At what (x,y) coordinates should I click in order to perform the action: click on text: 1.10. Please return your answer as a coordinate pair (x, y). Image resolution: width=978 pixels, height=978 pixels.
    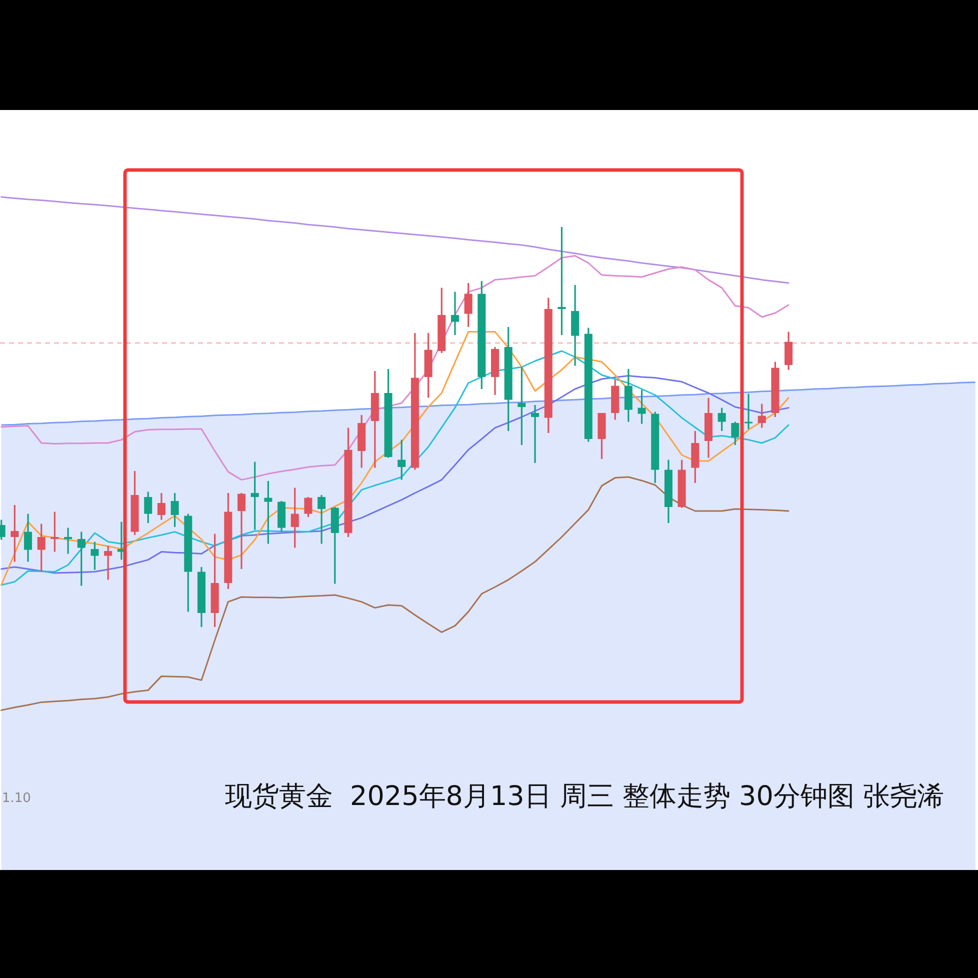
    Looking at the image, I should click on (16, 798).